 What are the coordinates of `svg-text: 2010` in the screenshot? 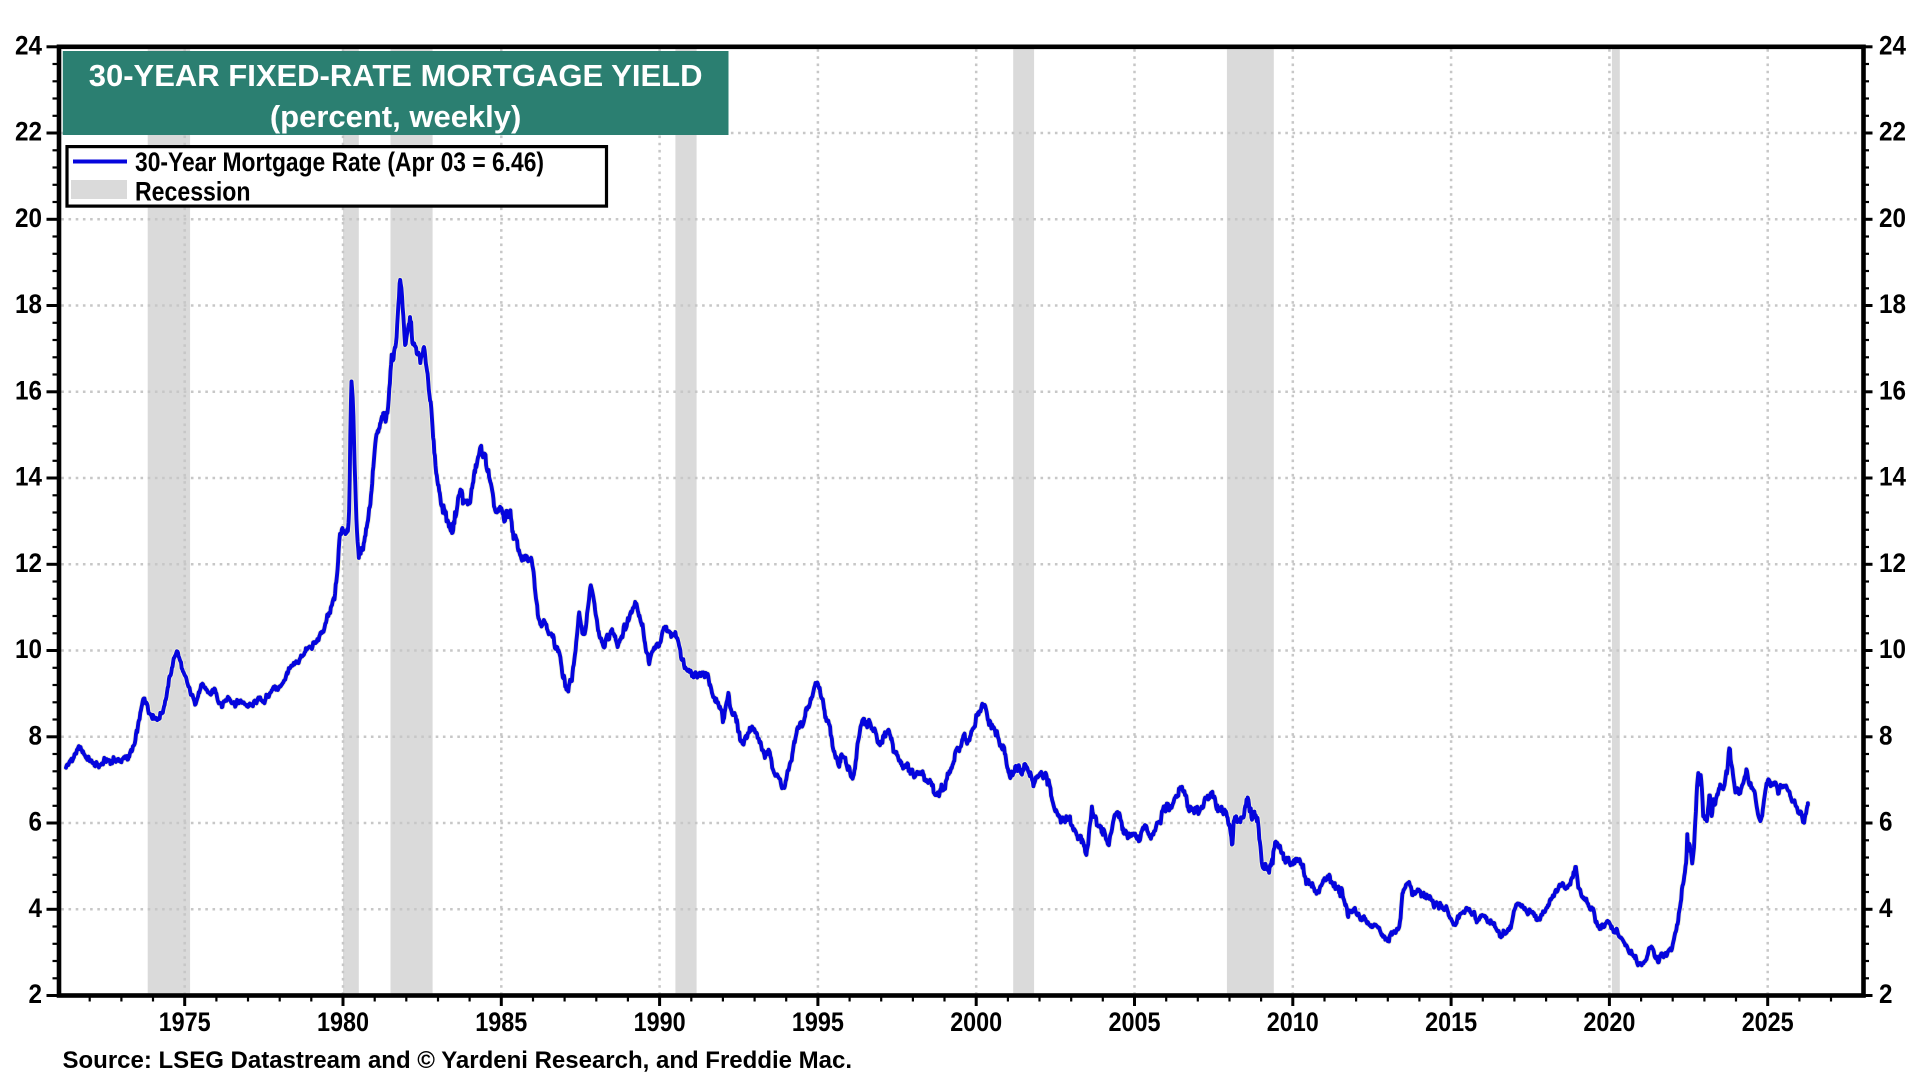 It's located at (1293, 1022).